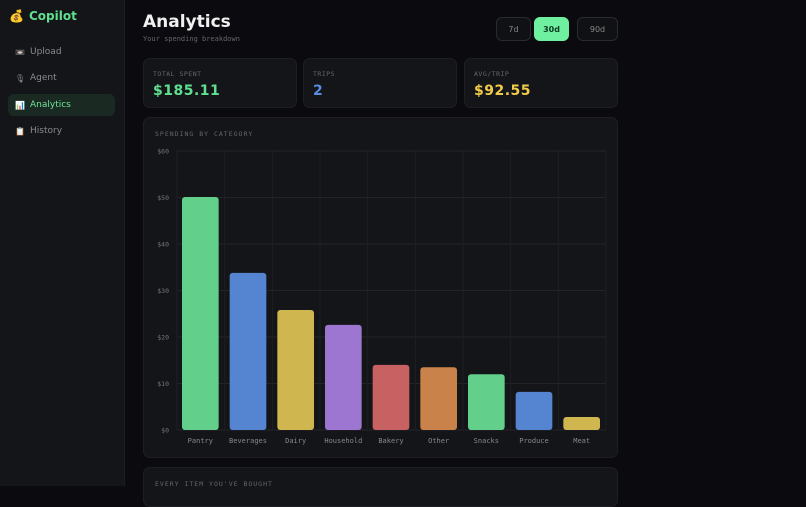 The image size is (806, 507). Describe the element at coordinates (534, 441) in the screenshot. I see `x-tick-label: Produce` at that location.